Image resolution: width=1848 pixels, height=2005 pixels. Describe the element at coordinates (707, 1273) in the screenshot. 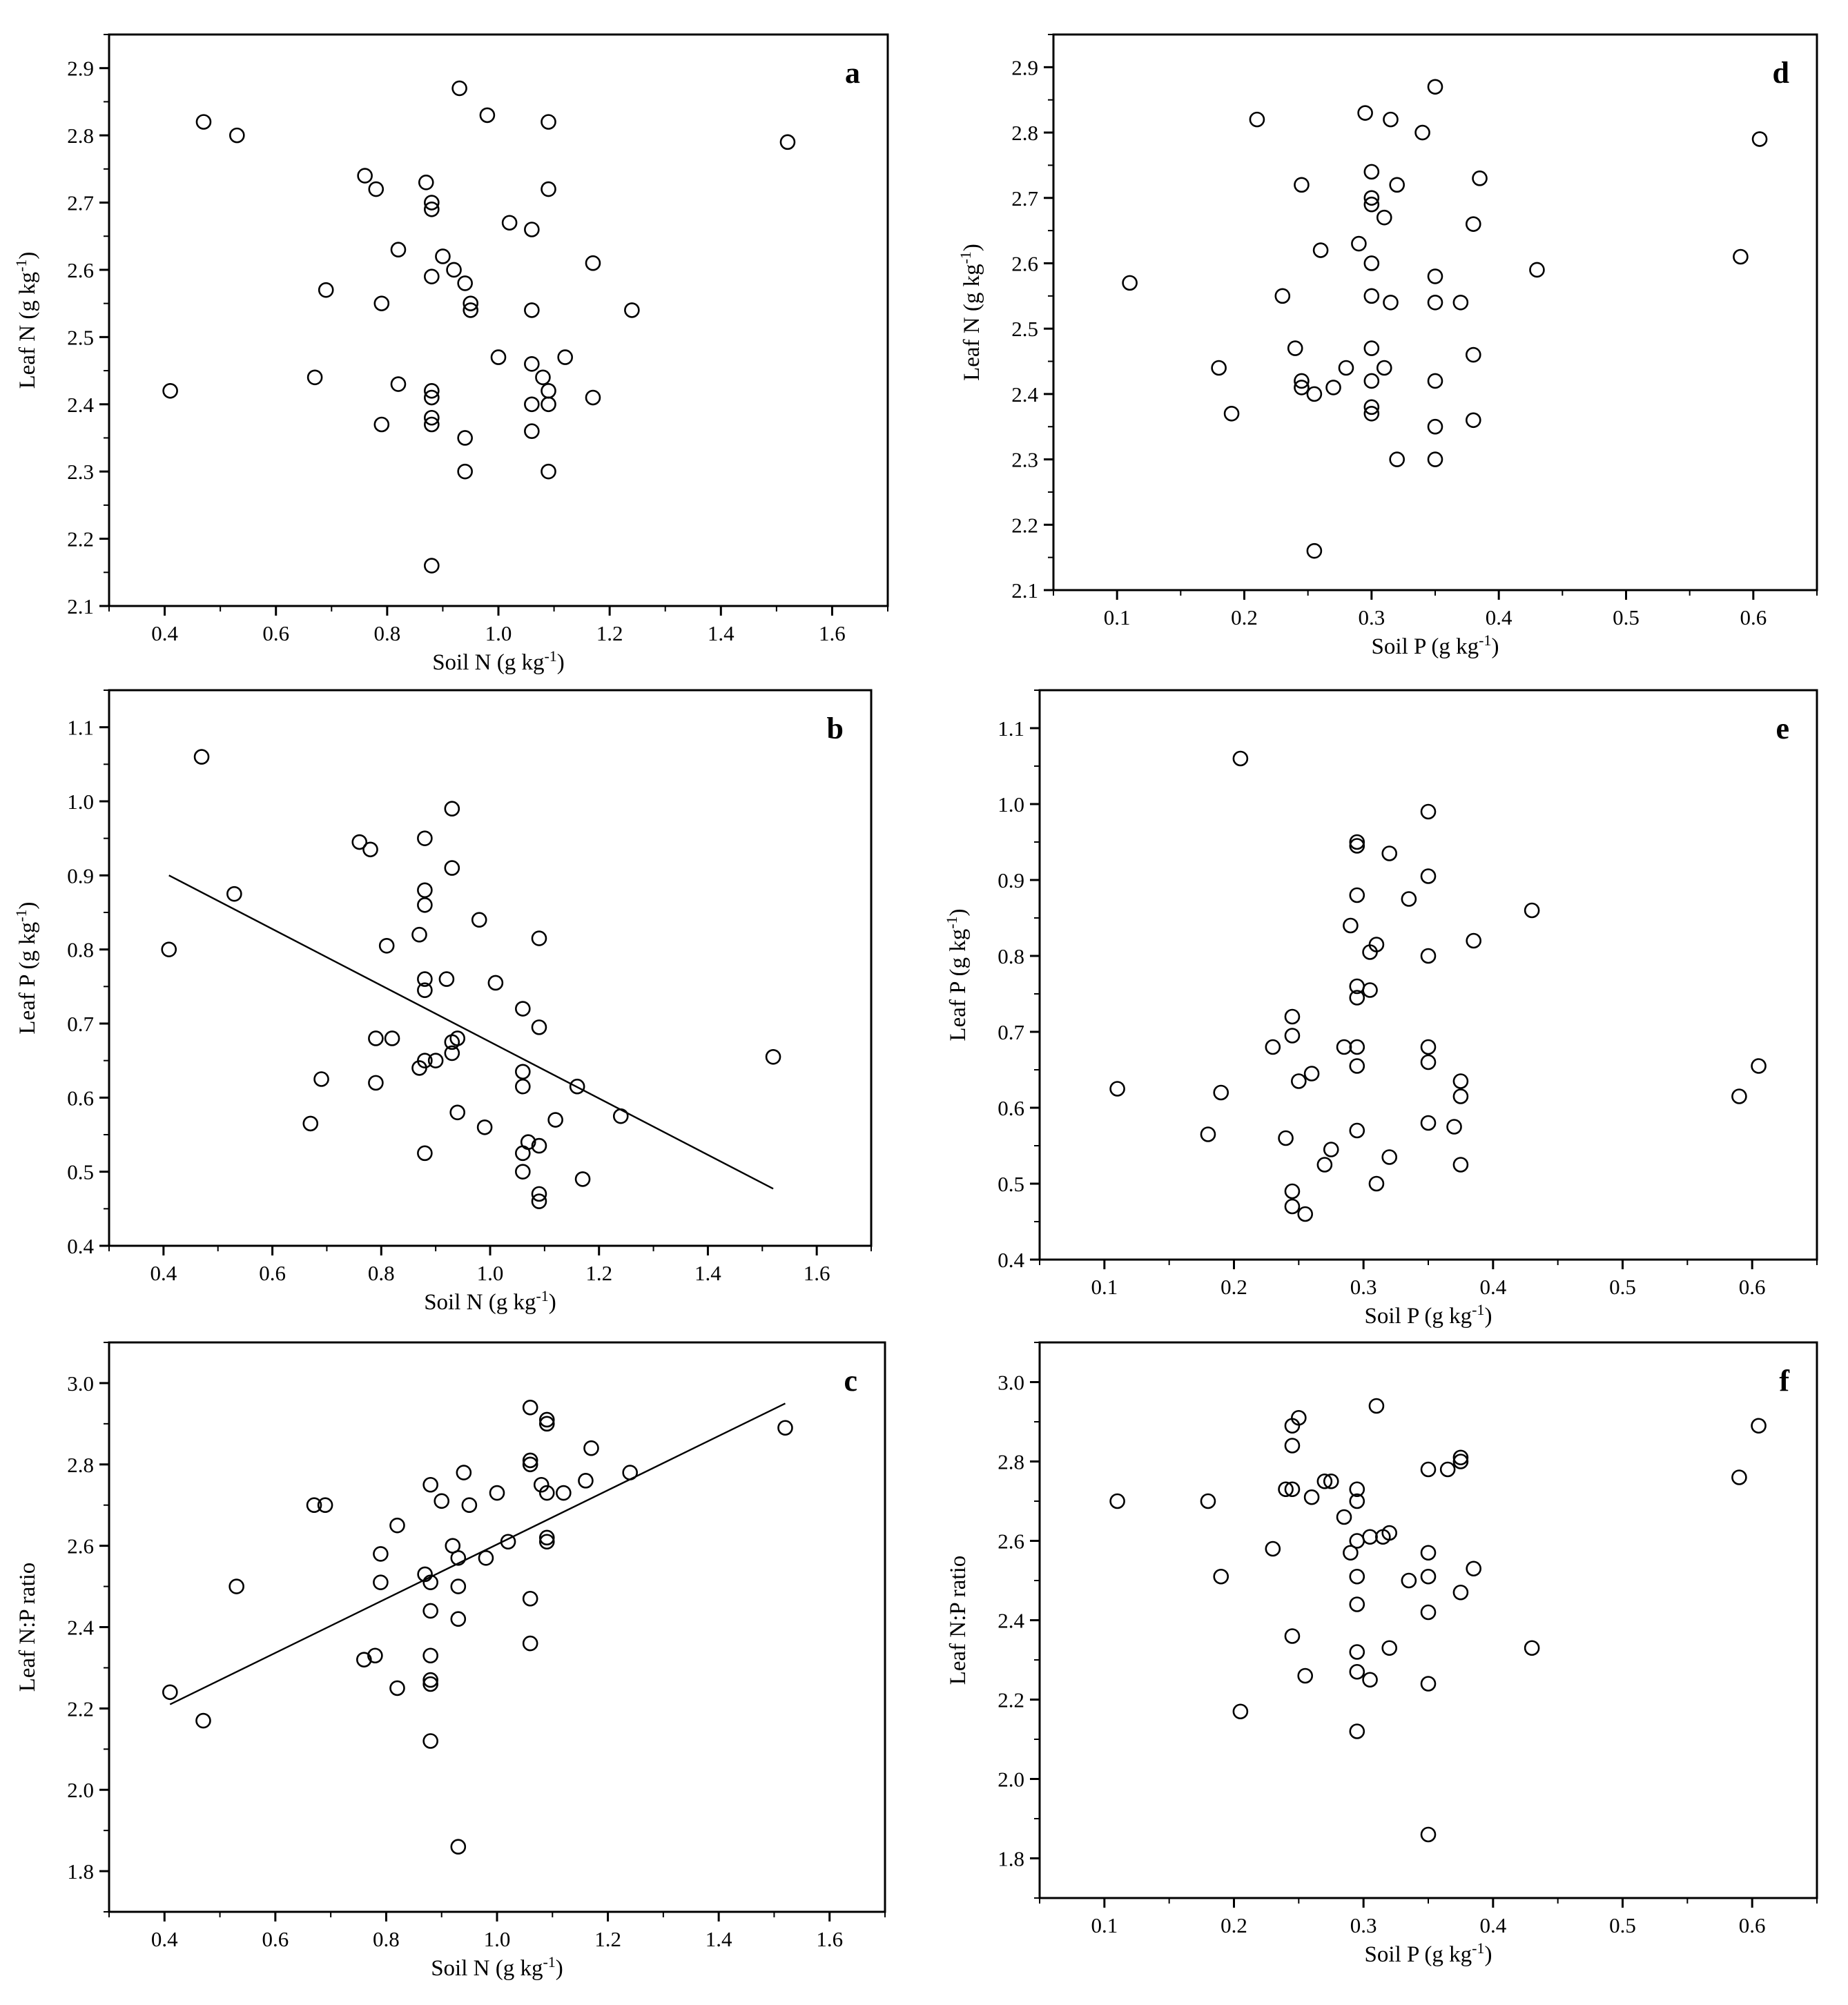

I see `x-tick-label: 1.4` at that location.